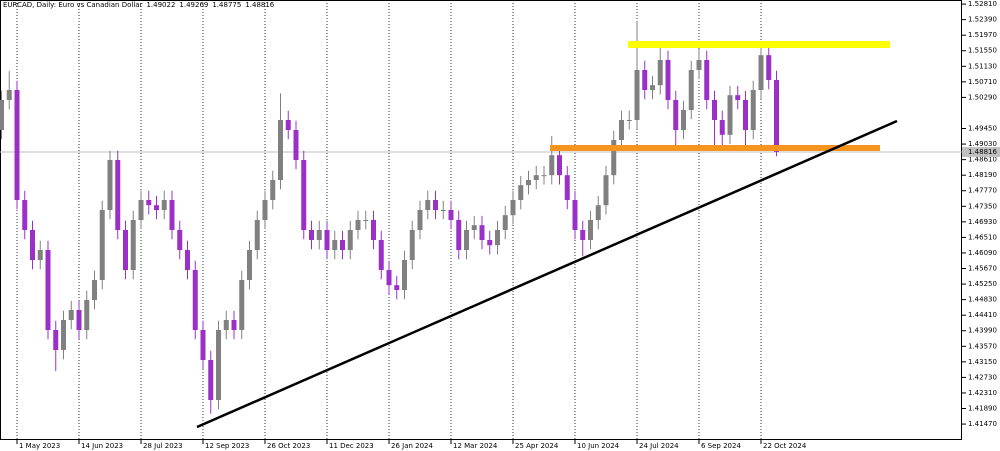 The width and height of the screenshot is (1000, 451). I want to click on x-tick-label: 10 Jun 2024, so click(598, 446).